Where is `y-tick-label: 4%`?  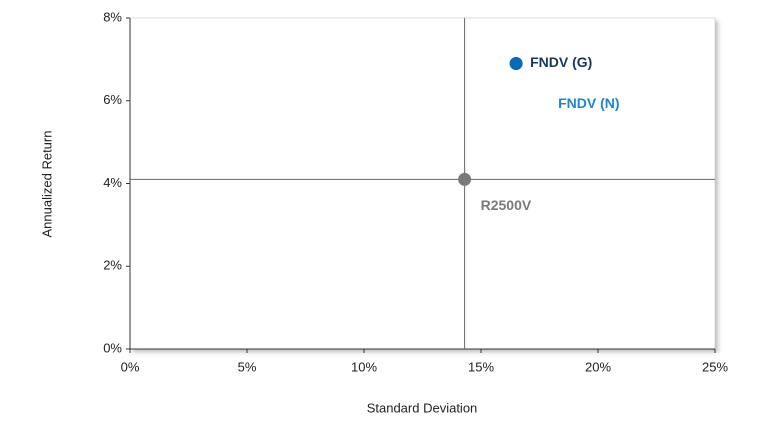 y-tick-label: 4% is located at coordinates (112, 182).